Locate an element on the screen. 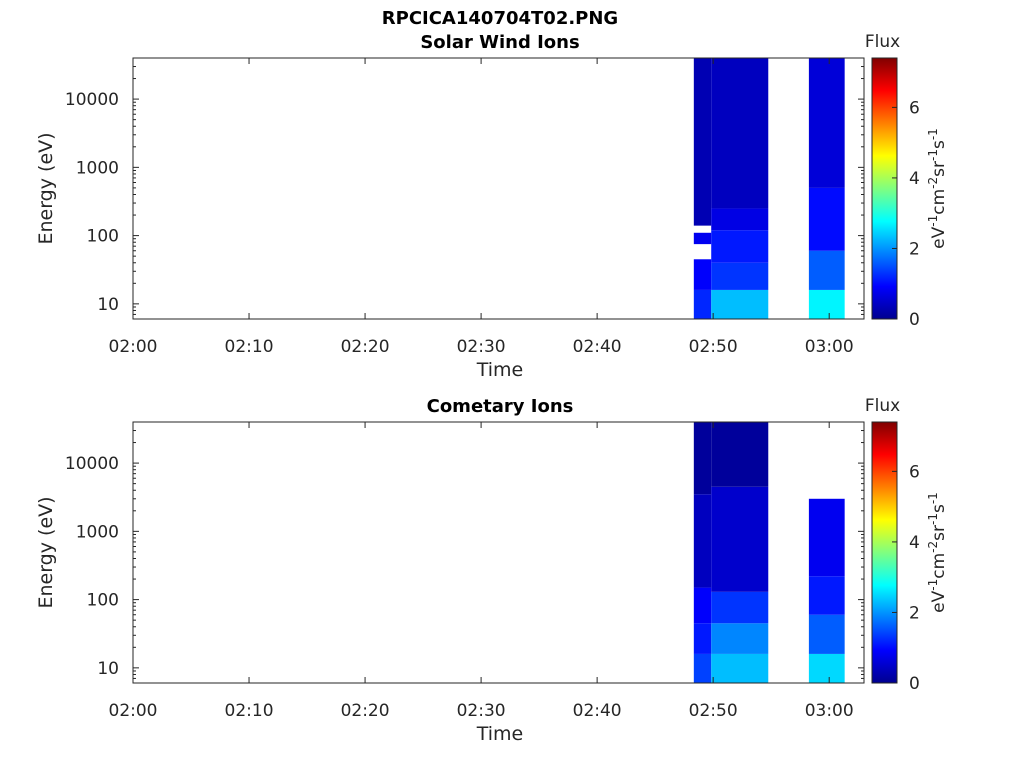 The width and height of the screenshot is (1024, 768). panel-title: Cometary Ions is located at coordinates (500, 406).